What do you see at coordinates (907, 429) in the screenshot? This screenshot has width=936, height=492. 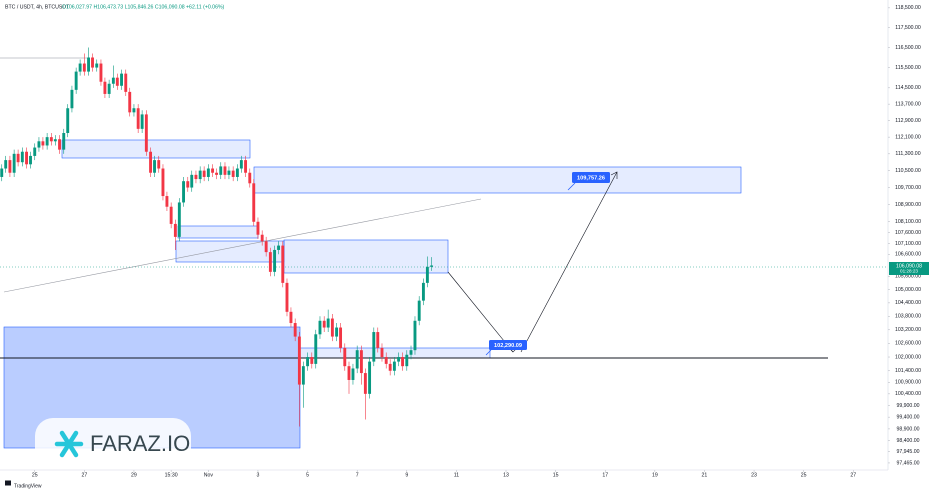 I see `y-tick-label: 98,900.00` at bounding box center [907, 429].